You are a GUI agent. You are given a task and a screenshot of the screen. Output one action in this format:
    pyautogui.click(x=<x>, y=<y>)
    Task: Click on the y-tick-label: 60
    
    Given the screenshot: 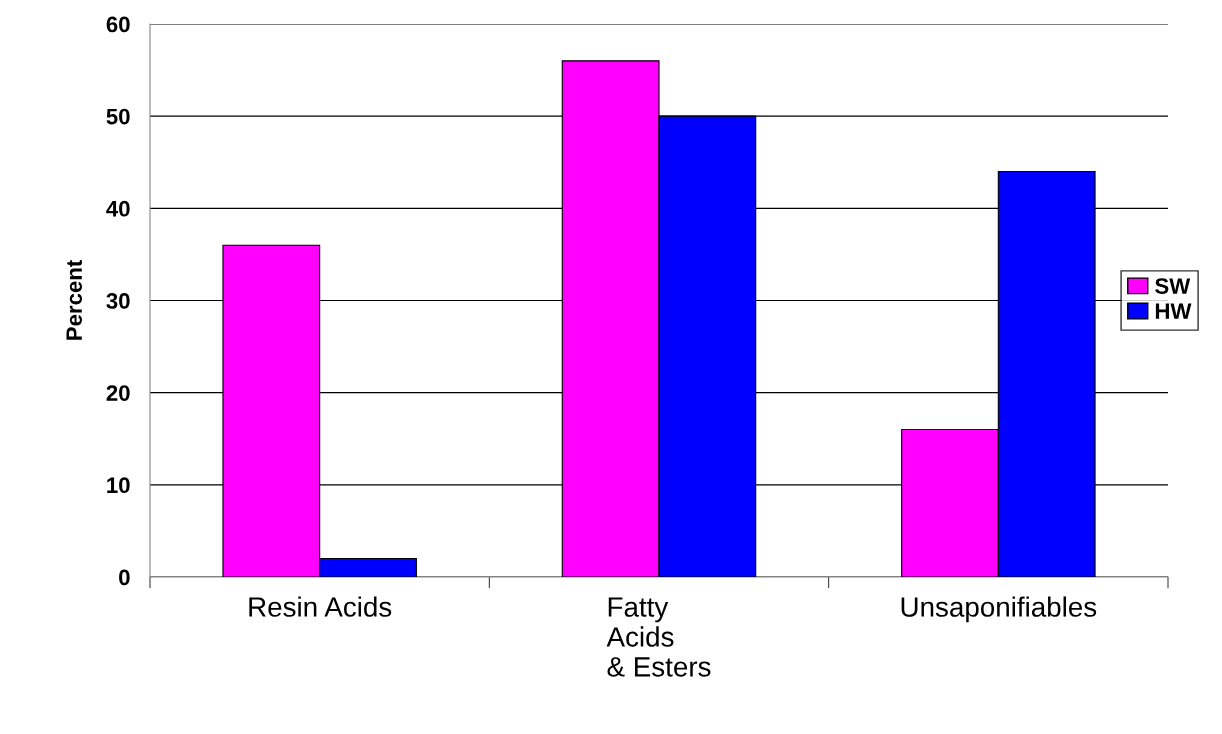 What is the action you would take?
    pyautogui.click(x=118, y=24)
    